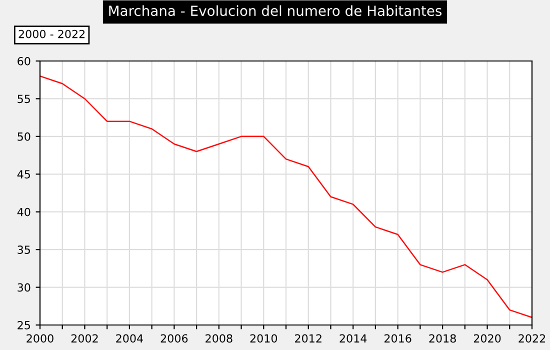 The width and height of the screenshot is (550, 350). What do you see at coordinates (308, 338) in the screenshot?
I see `x-tick-label: 2012` at bounding box center [308, 338].